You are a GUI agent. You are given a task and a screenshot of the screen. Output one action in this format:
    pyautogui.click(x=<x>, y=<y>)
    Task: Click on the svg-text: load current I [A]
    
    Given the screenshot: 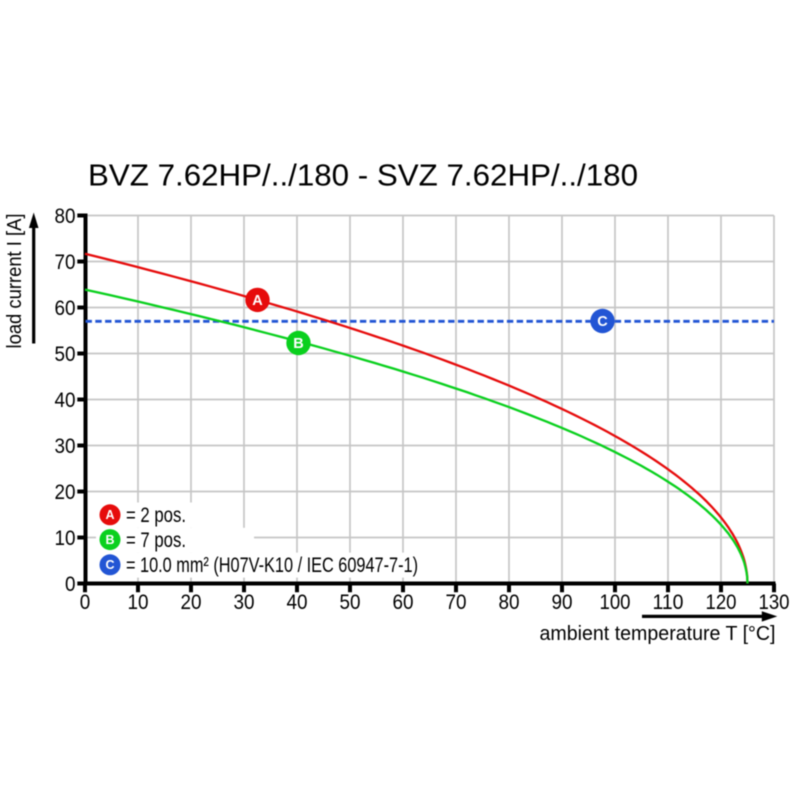 What is the action you would take?
    pyautogui.click(x=14, y=281)
    